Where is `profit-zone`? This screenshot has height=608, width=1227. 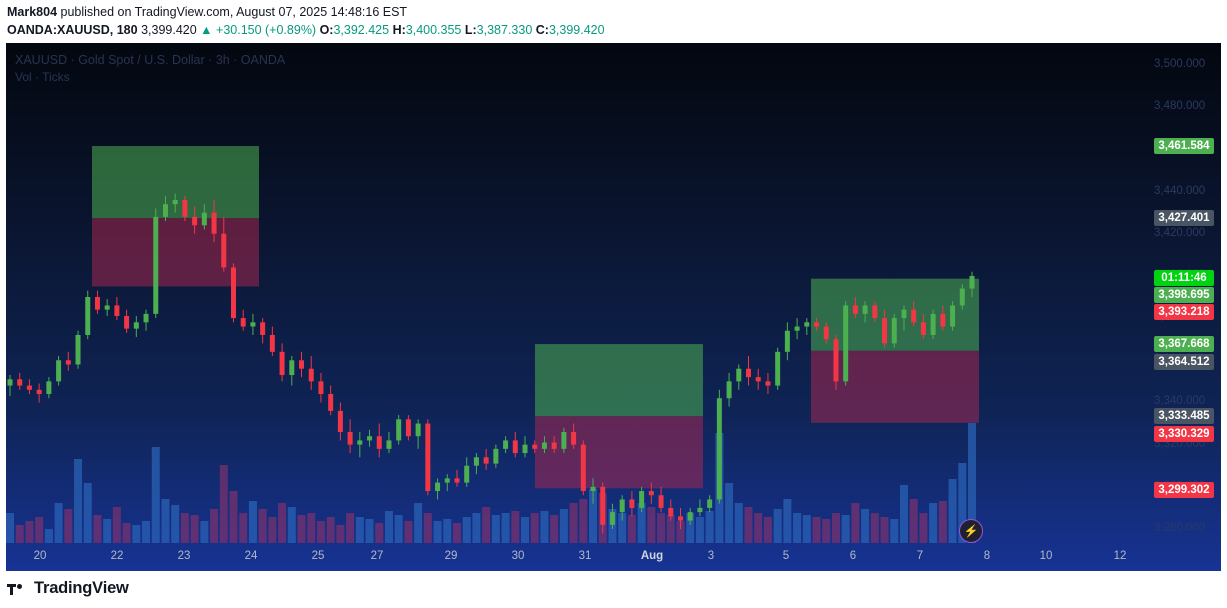 profit-zone is located at coordinates (619, 380).